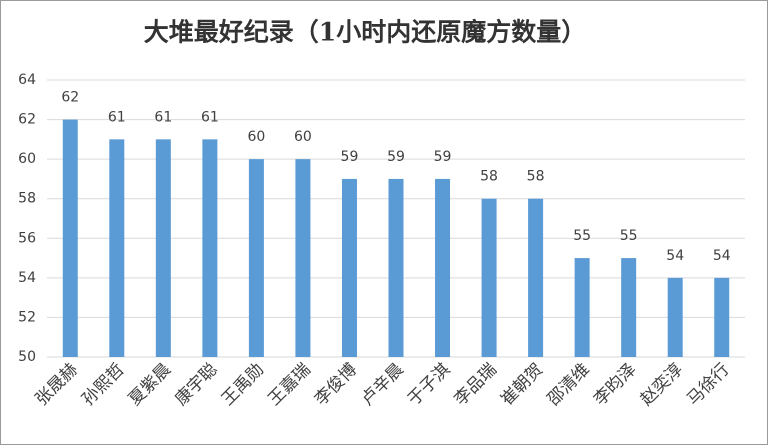  Describe the element at coordinates (27, 159) in the screenshot. I see `y-tick-label: 60` at that location.